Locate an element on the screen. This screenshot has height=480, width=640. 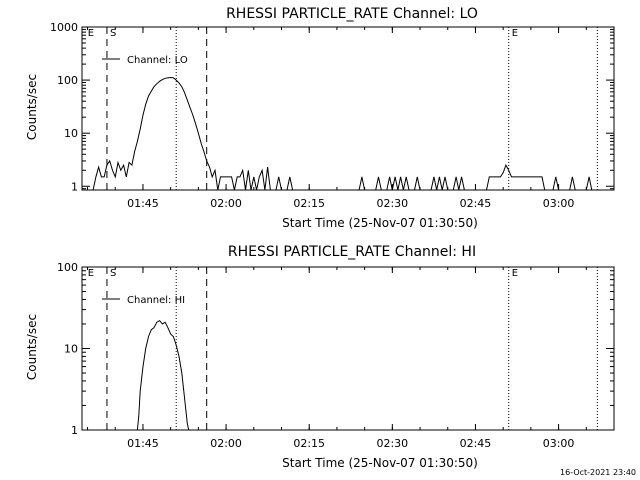
y-tick-label: 1000 is located at coordinates (64, 27).